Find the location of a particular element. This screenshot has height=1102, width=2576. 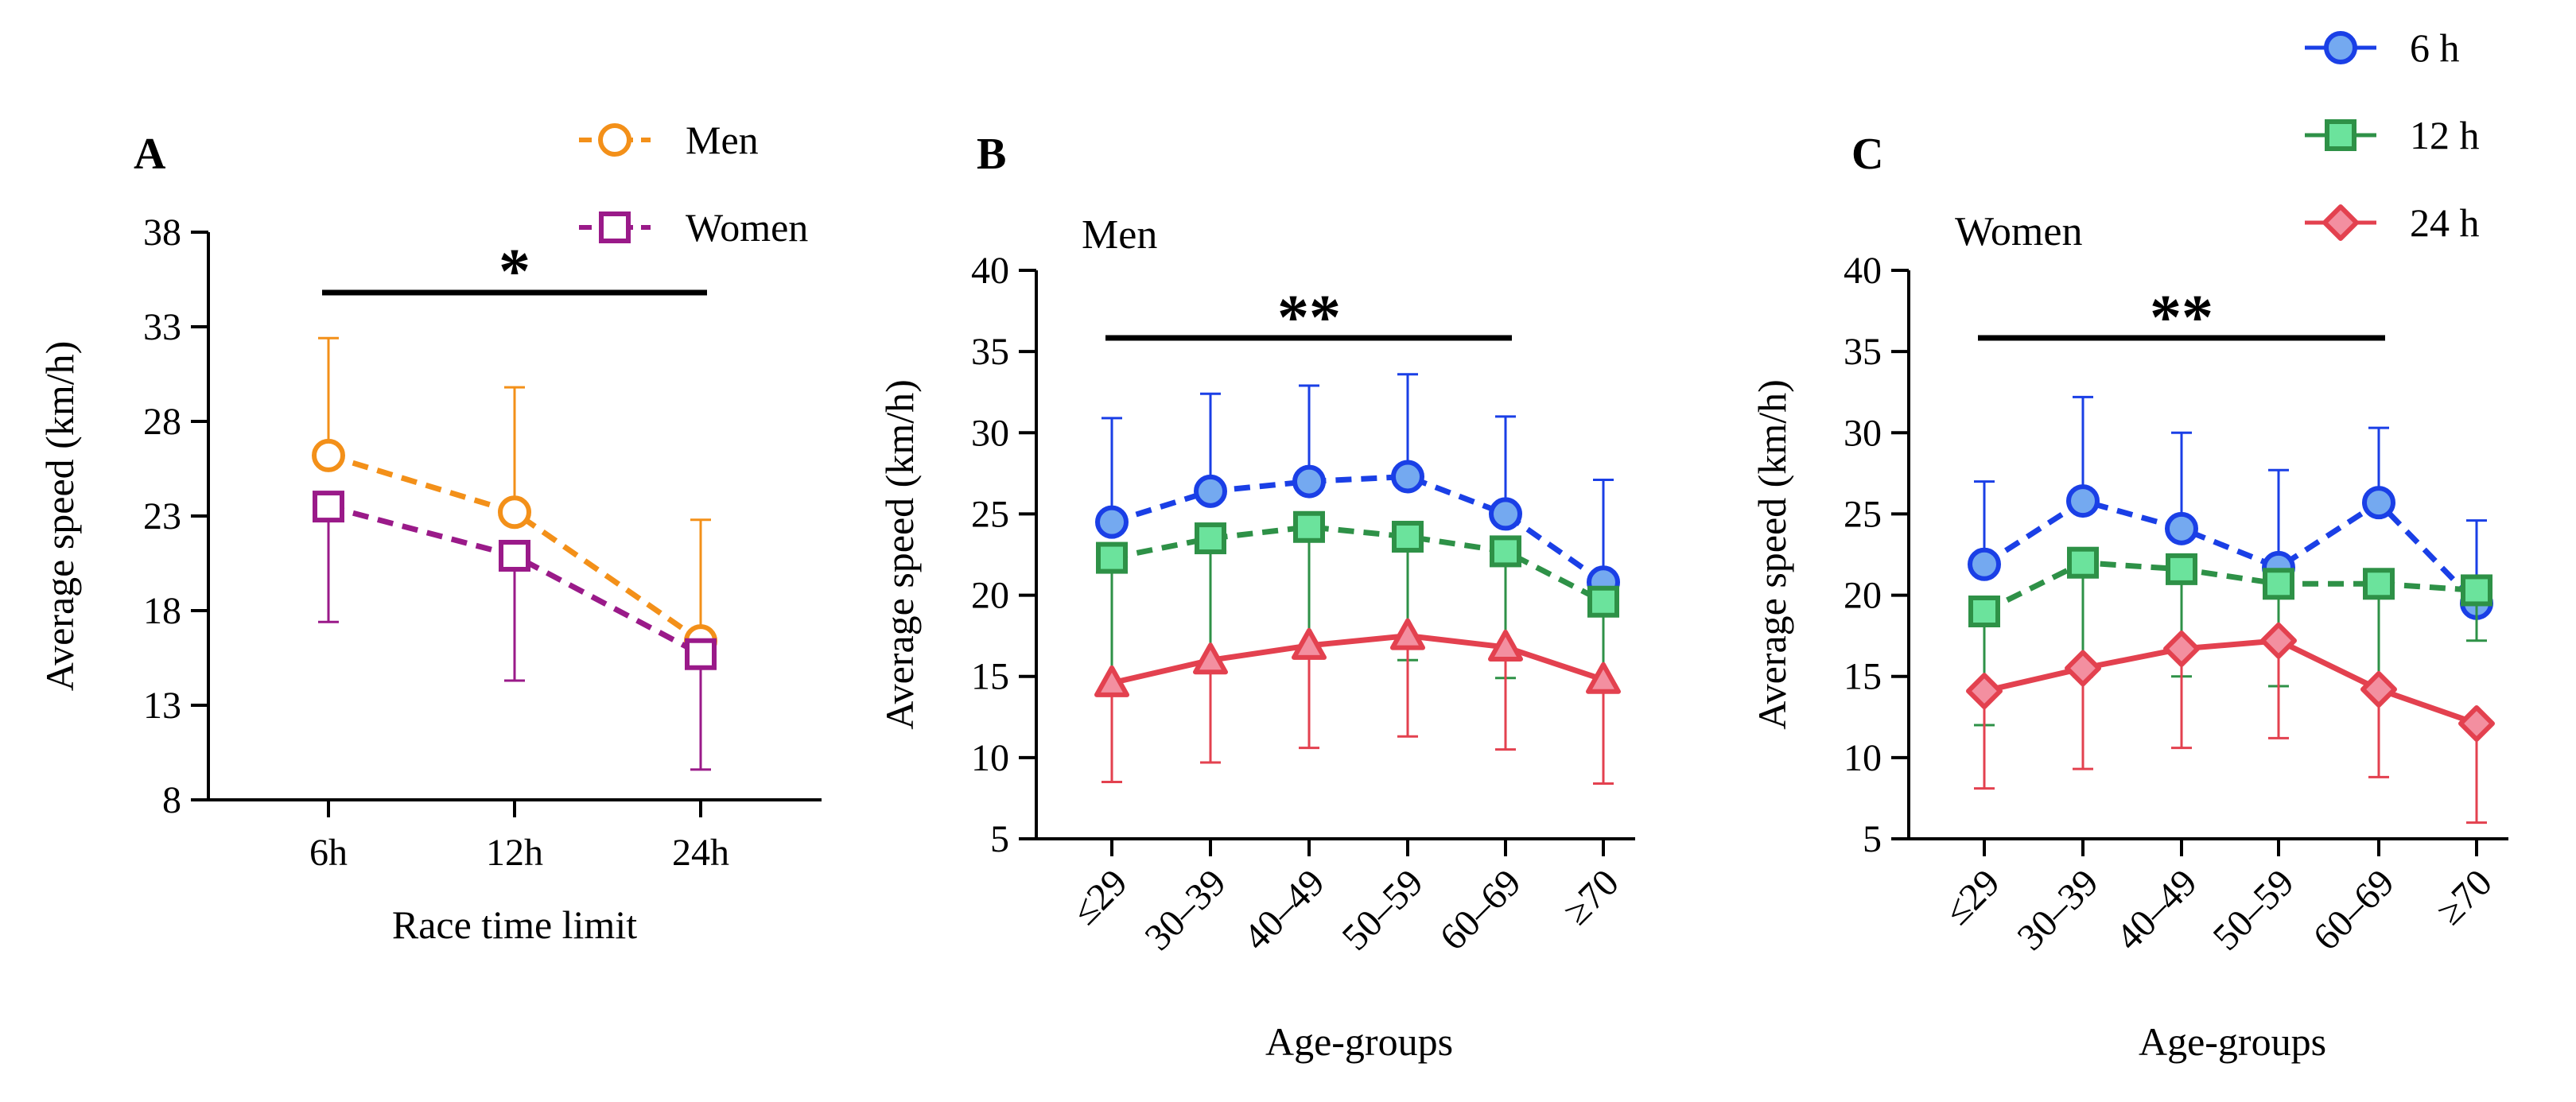

series-men is located at coordinates (514, 497).